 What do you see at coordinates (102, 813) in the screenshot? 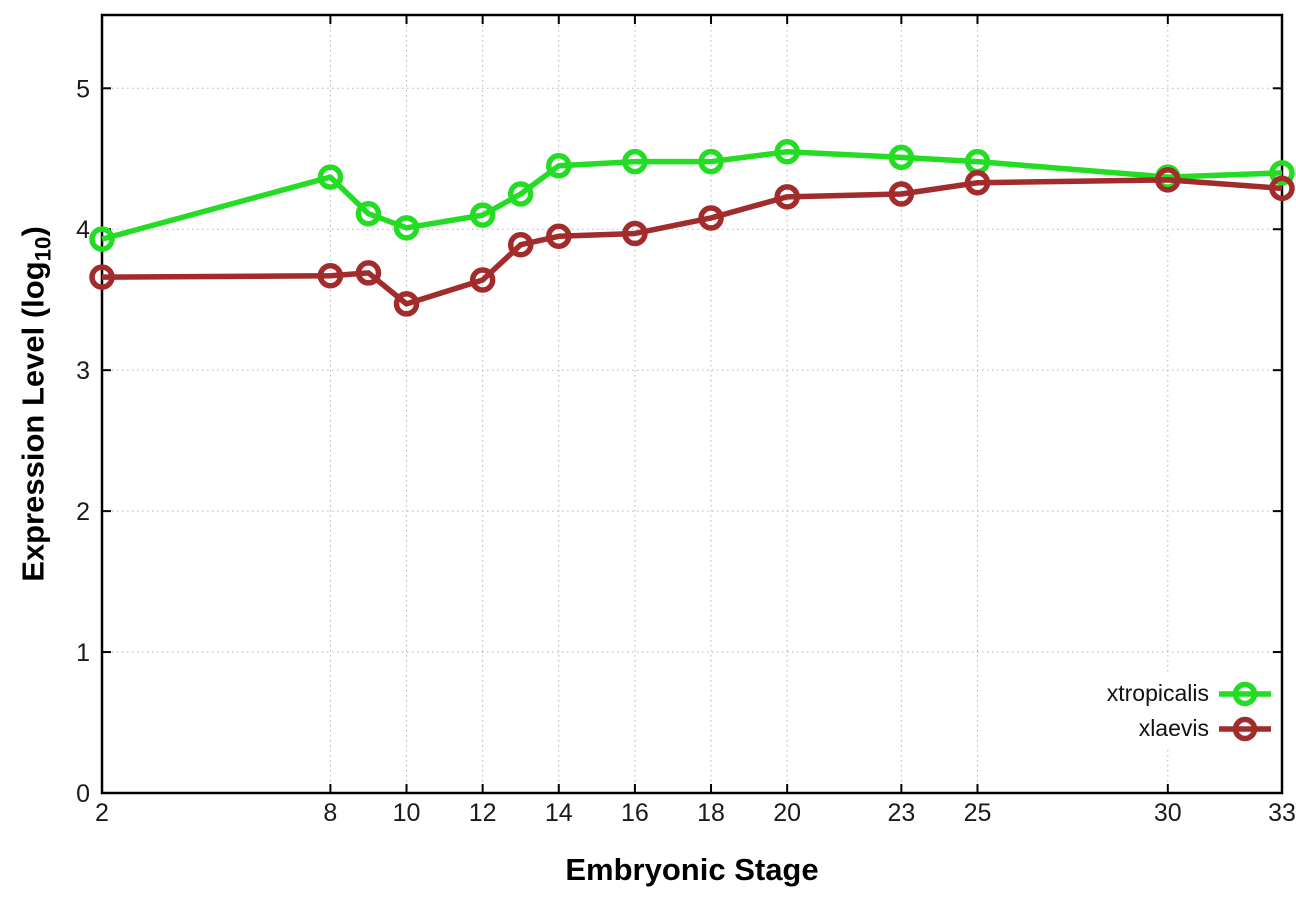
I see `x-tick-label: 2` at bounding box center [102, 813].